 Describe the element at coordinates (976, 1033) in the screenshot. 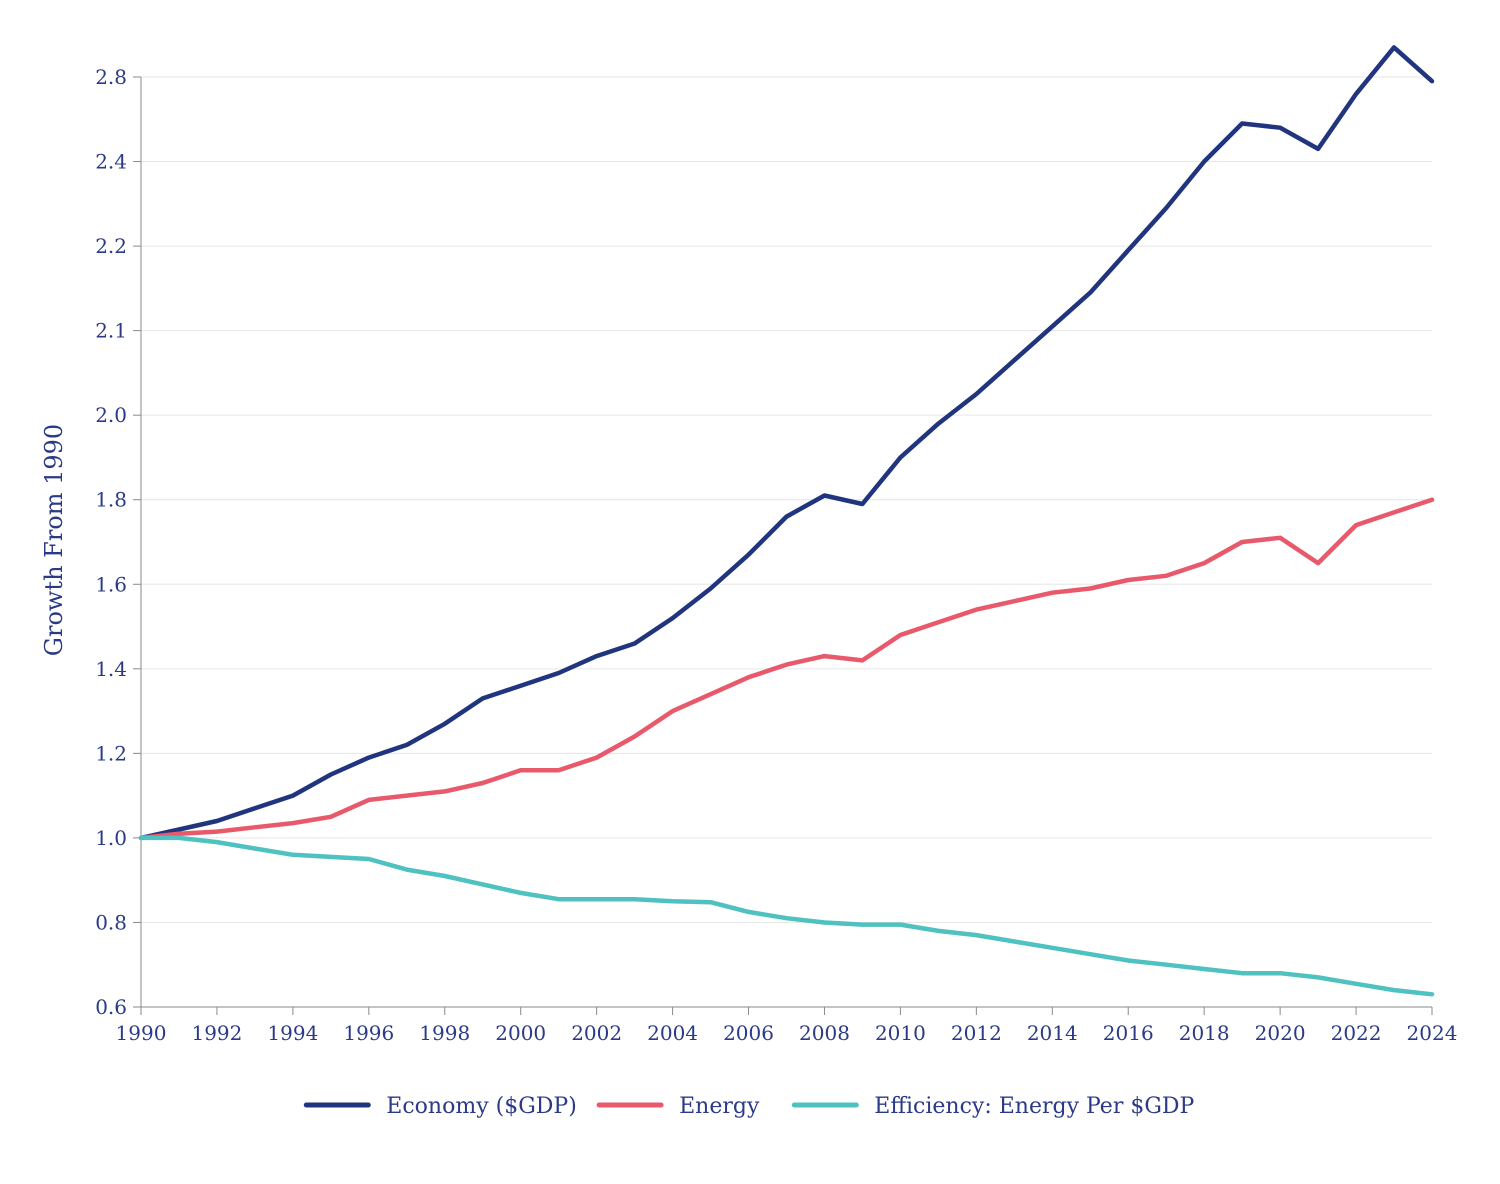

I see `x-tick-label: 2012` at that location.